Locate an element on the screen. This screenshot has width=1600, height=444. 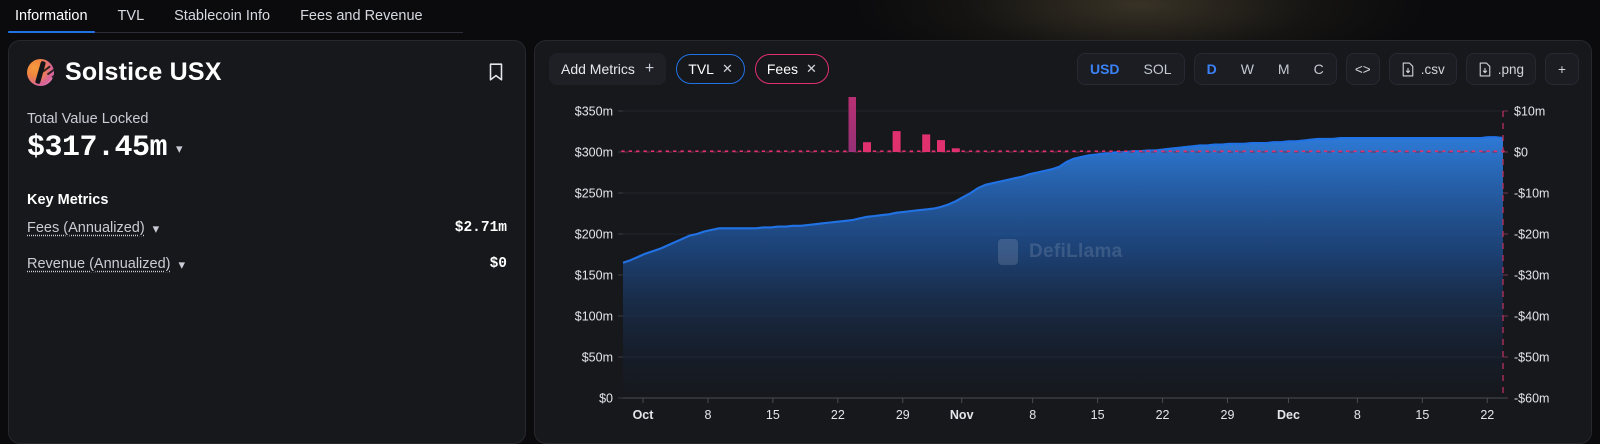
add-metrics-button: Add Metrics + is located at coordinates (608, 69).